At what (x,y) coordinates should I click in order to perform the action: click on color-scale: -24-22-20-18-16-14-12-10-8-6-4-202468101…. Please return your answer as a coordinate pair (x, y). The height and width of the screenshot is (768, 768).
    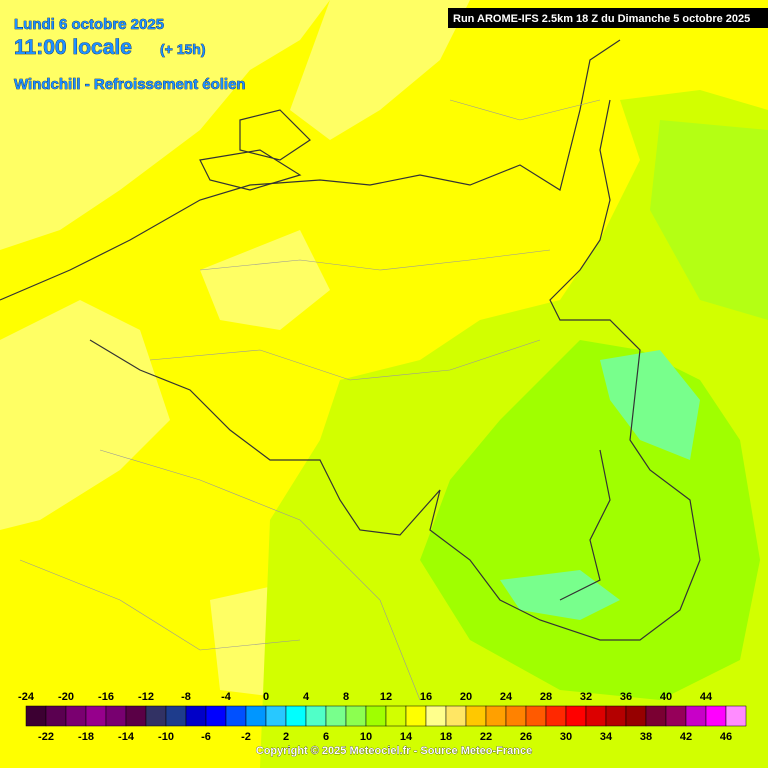
    Looking at the image, I should click on (382, 717).